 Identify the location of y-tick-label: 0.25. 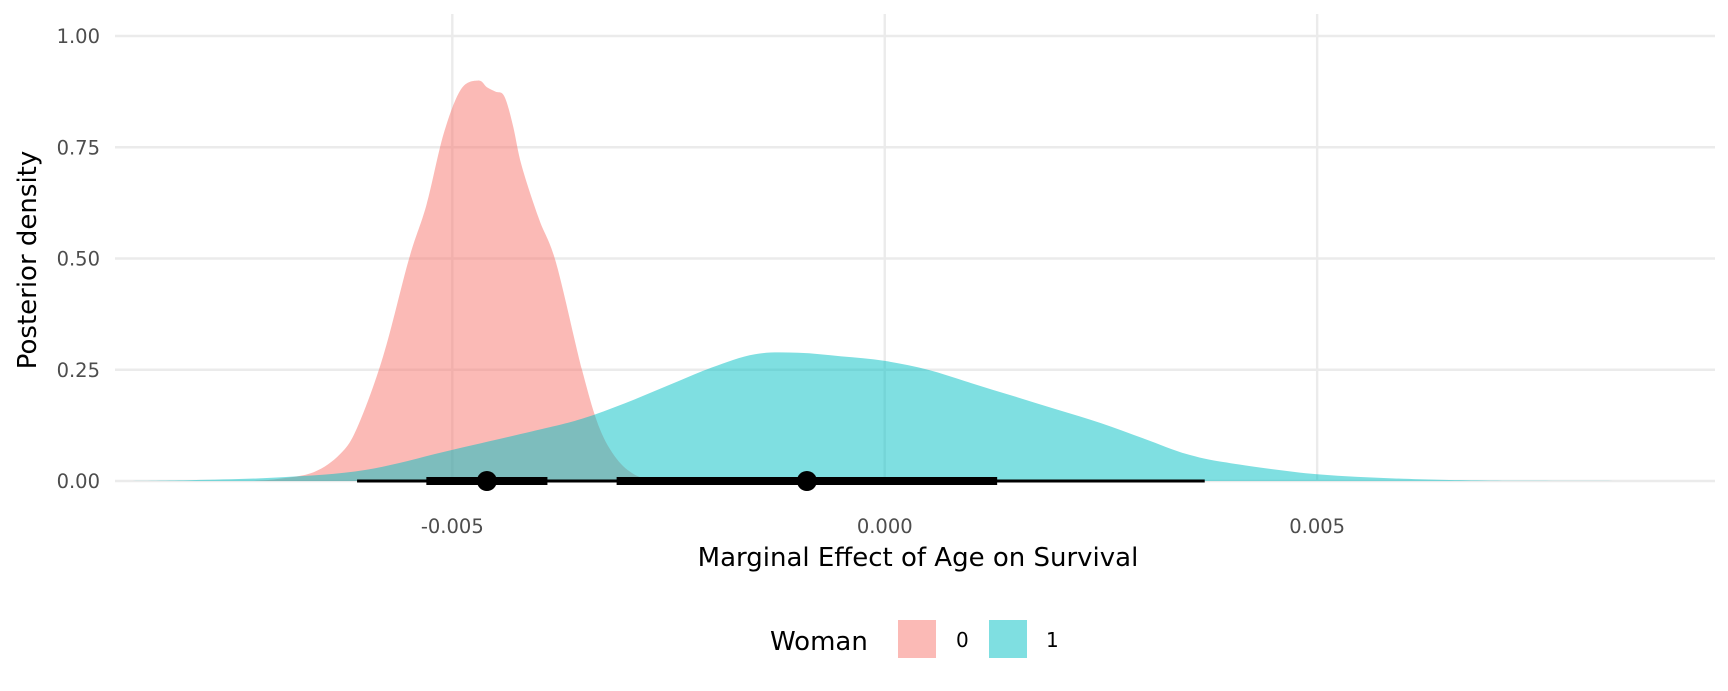
(78, 370).